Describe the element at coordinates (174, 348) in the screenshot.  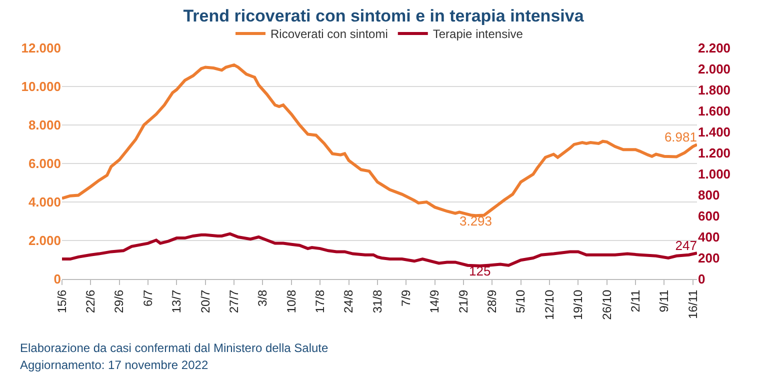
I see `text: Elaborazione da casi confermati dal Ministero della Salute` at that location.